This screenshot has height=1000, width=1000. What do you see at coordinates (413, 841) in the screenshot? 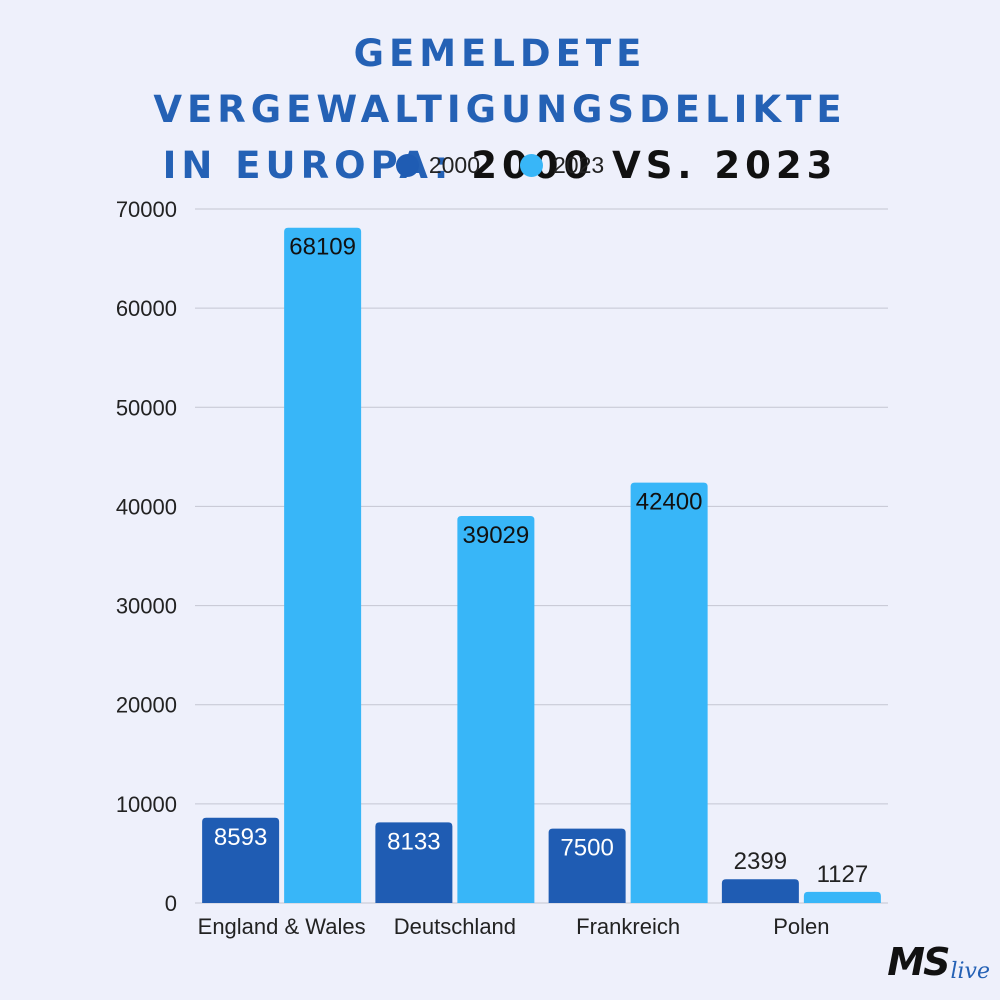
I see `data-label-1-0: 8133` at bounding box center [413, 841].